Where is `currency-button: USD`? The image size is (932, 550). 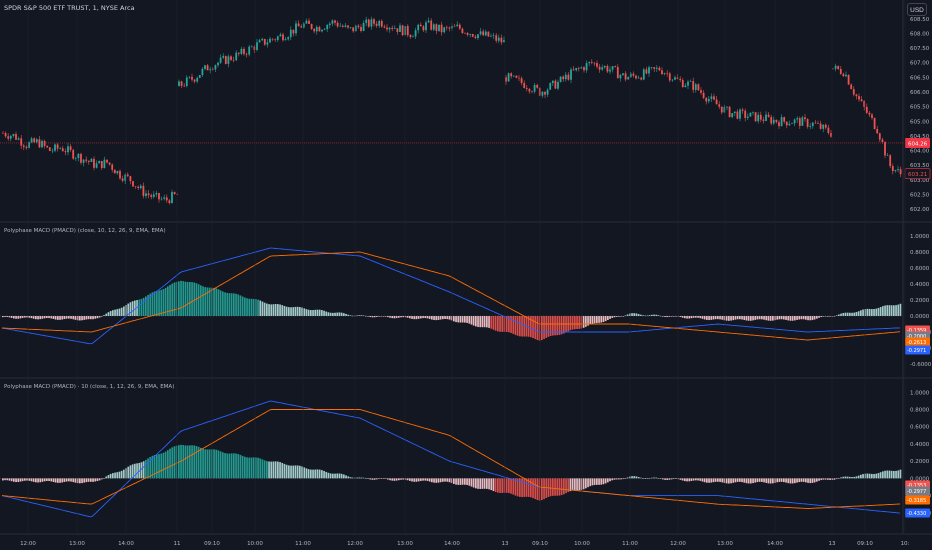 currency-button: USD is located at coordinates (917, 9).